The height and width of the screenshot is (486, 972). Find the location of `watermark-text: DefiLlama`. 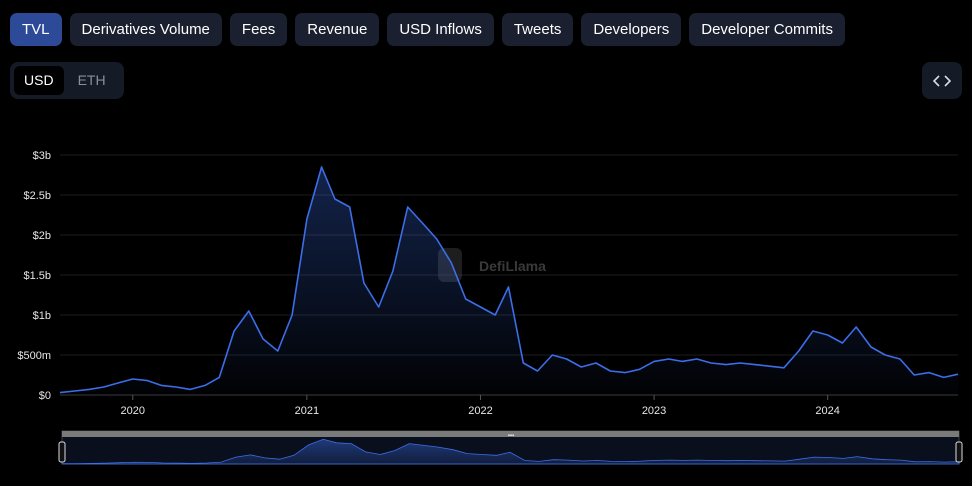

watermark-text: DefiLlama is located at coordinates (512, 266).